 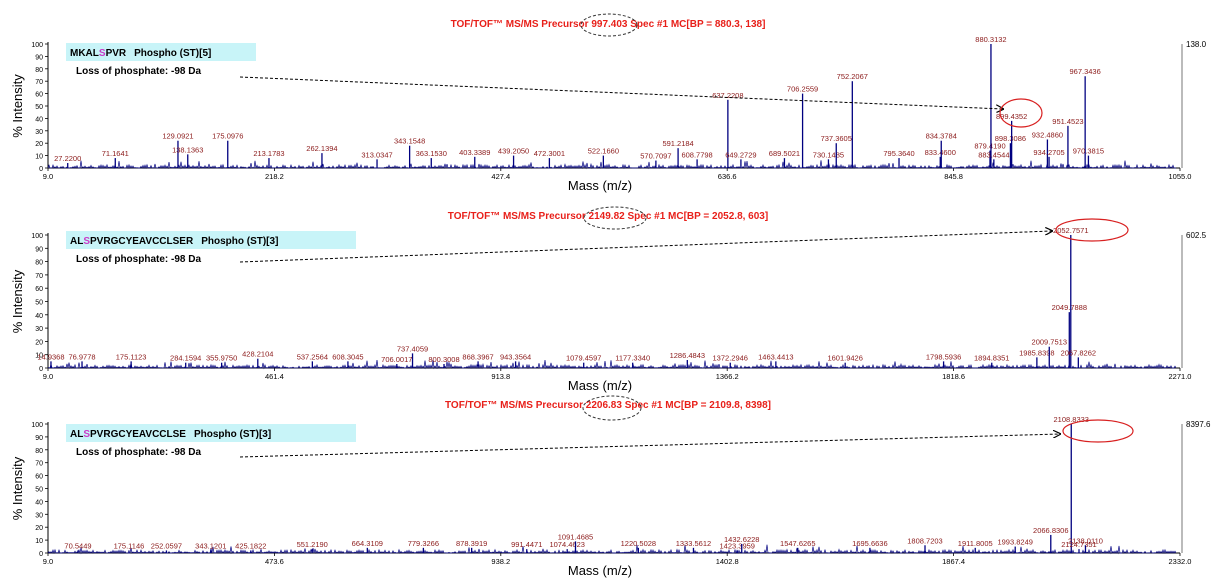 What do you see at coordinates (185, 358) in the screenshot?
I see `peak-label: 284.1594` at bounding box center [185, 358].